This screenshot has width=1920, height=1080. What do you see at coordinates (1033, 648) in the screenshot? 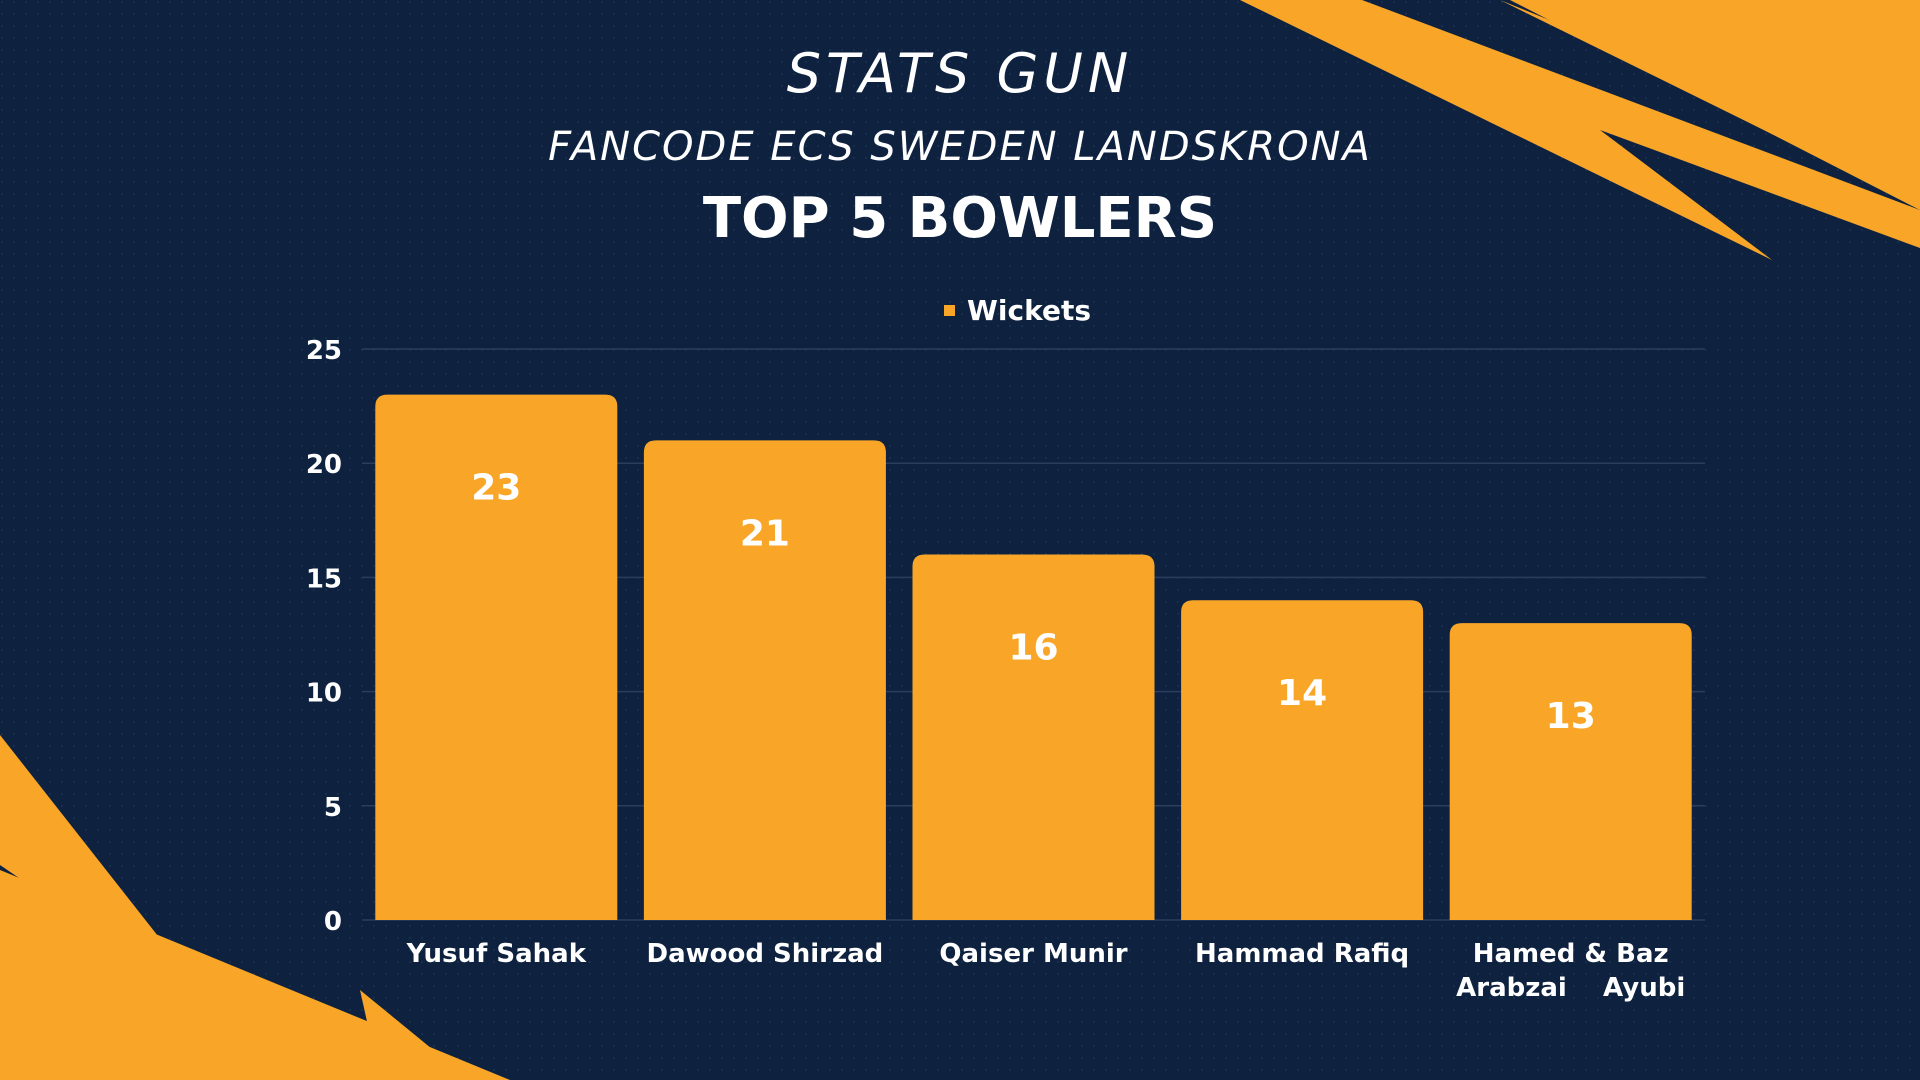
I see `bar-value-label: 16` at bounding box center [1033, 648].